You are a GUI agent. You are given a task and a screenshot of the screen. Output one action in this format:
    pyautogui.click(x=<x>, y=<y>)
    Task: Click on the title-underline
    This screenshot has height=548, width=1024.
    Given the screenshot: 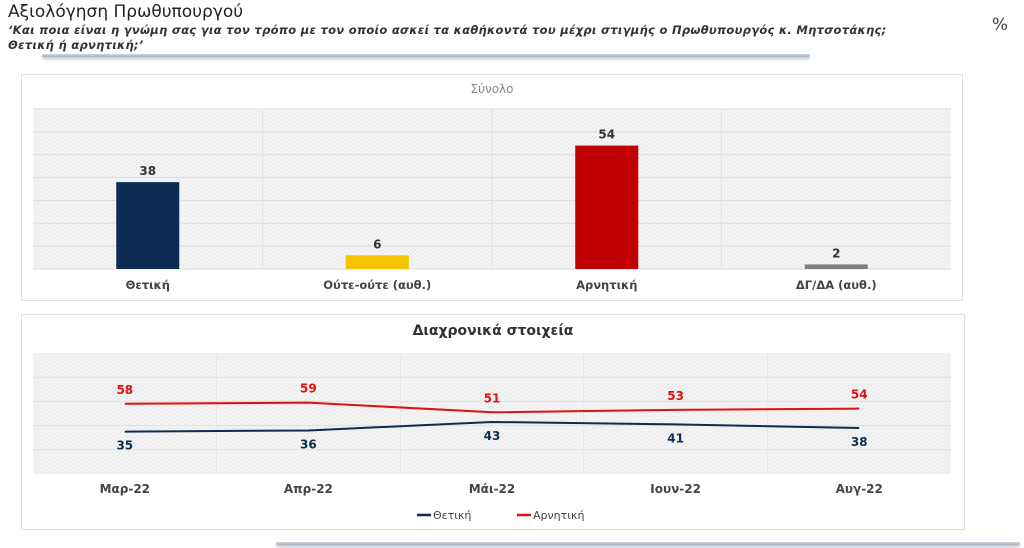 What is the action you would take?
    pyautogui.click(x=426, y=55)
    